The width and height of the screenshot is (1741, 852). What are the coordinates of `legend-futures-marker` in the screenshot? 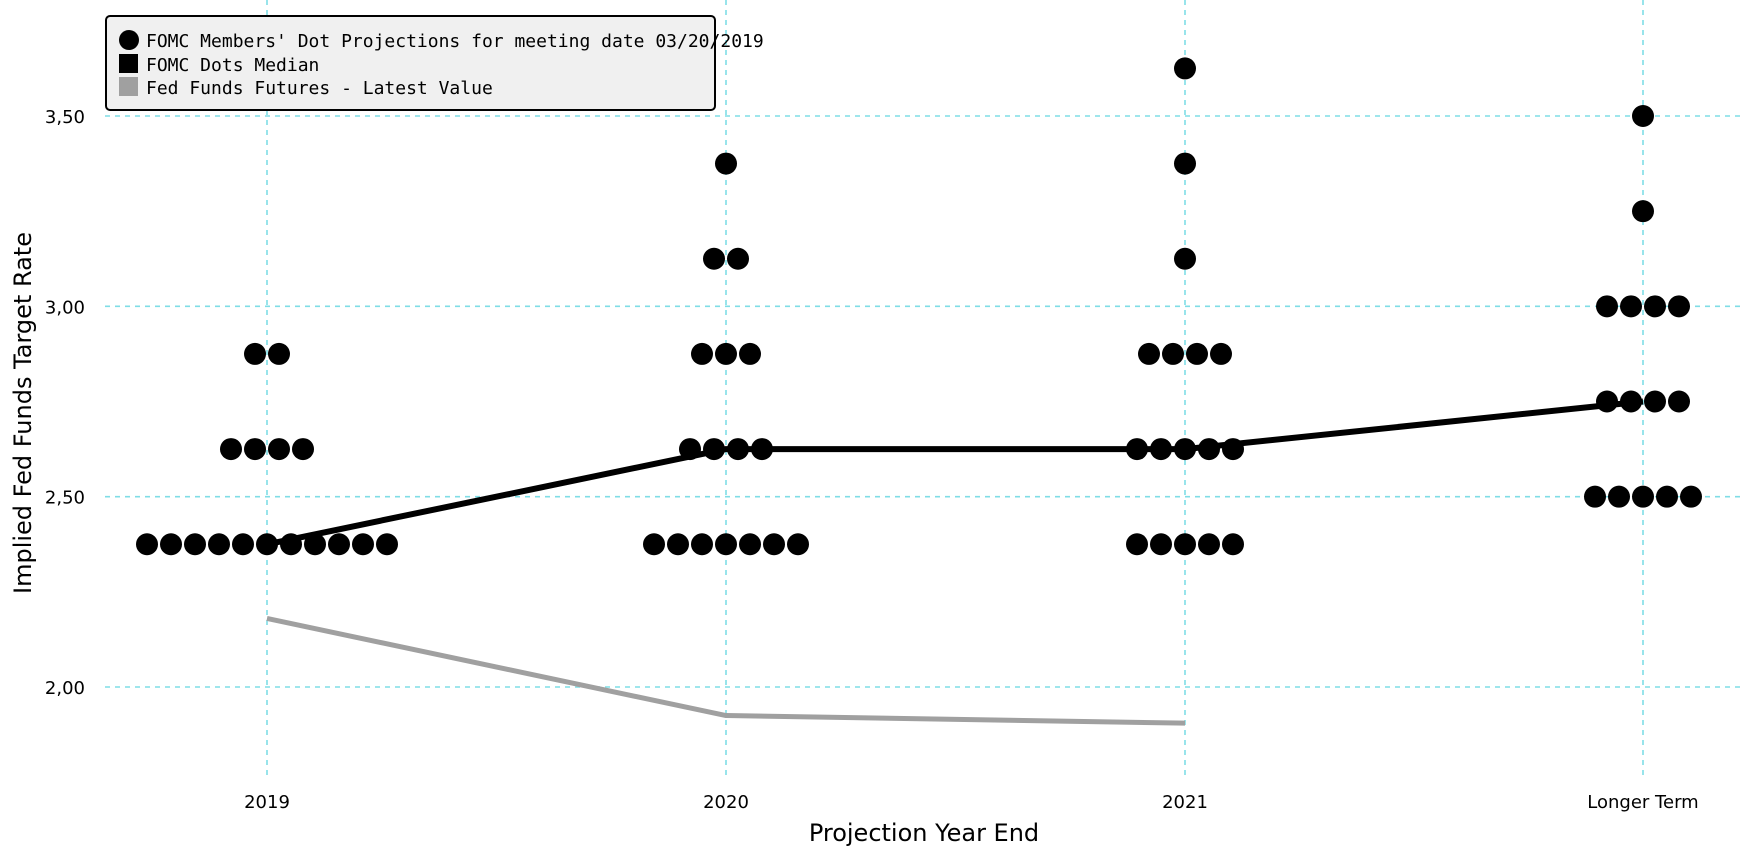 It's located at (128, 86).